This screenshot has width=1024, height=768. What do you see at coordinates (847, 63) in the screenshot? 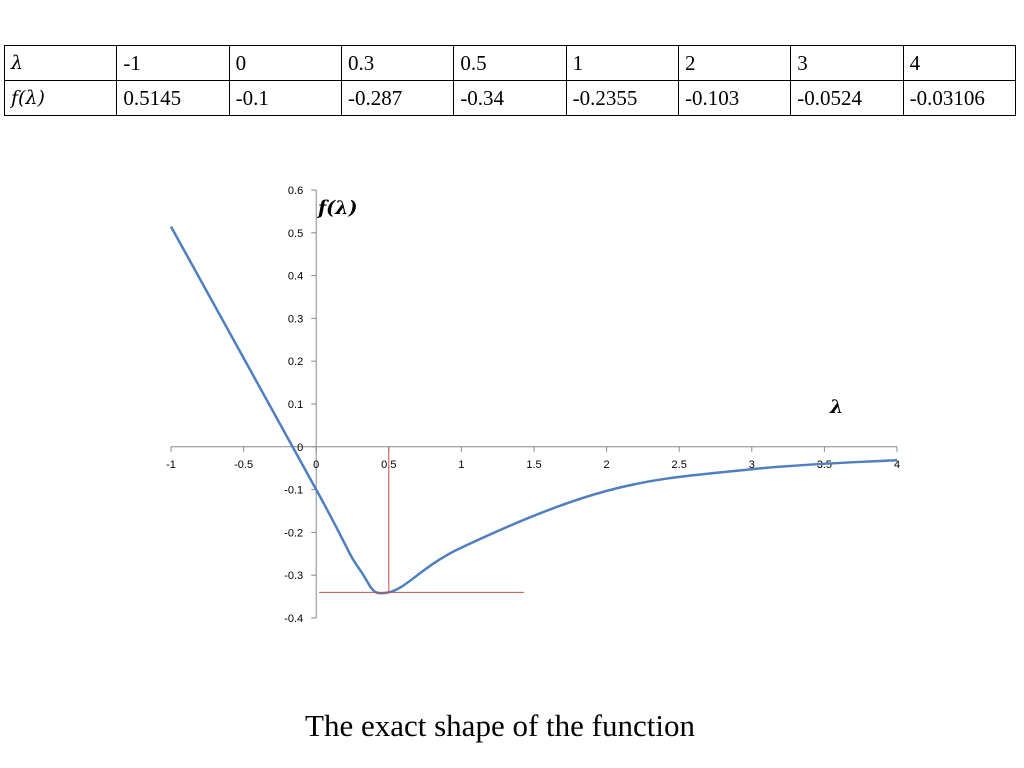
I see `lambda-cell: 3` at bounding box center [847, 63].